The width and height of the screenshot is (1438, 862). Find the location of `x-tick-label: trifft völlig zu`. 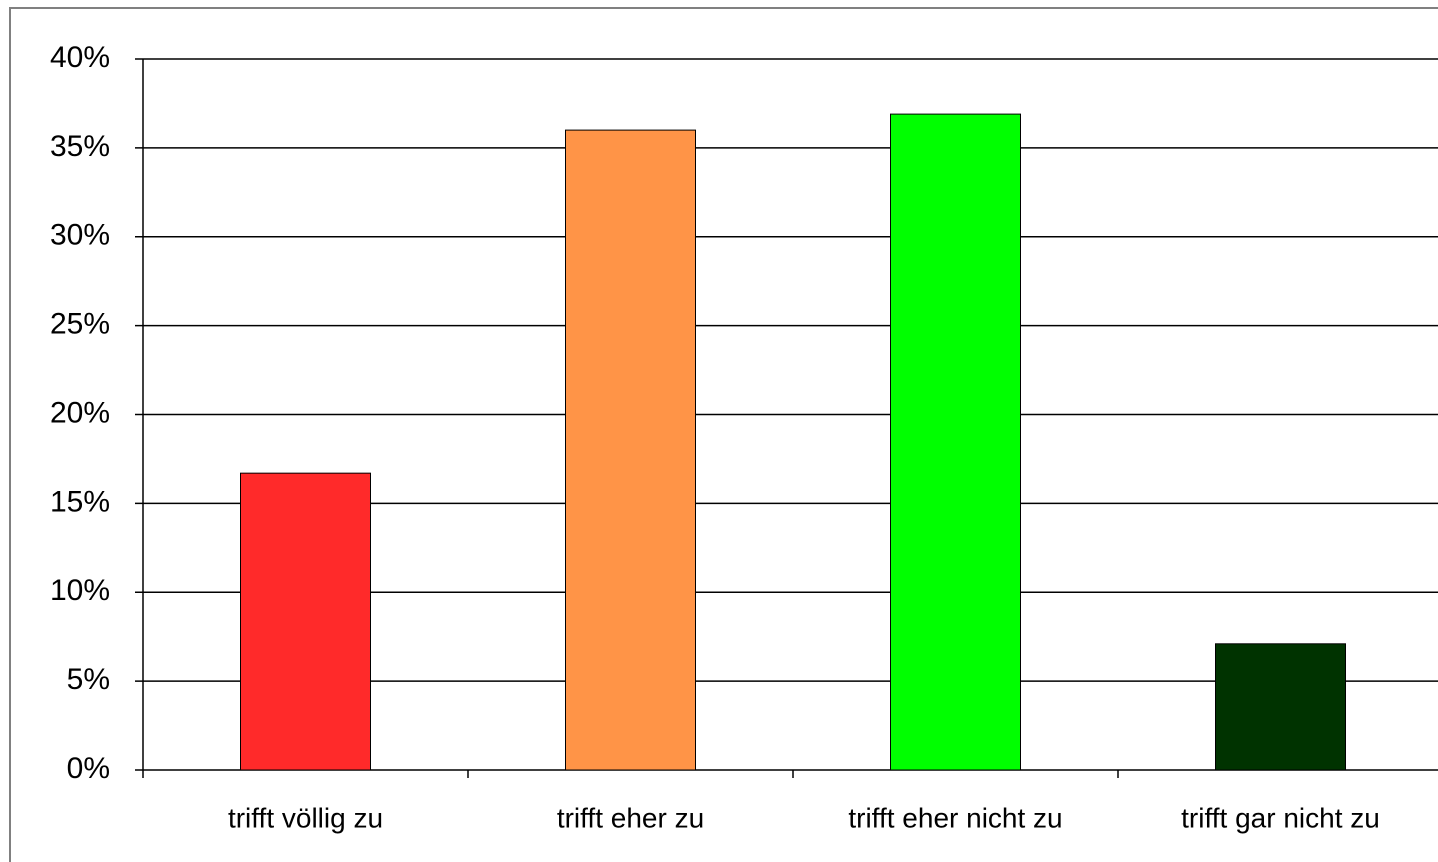

x-tick-label: trifft völlig zu is located at coordinates (305, 817).